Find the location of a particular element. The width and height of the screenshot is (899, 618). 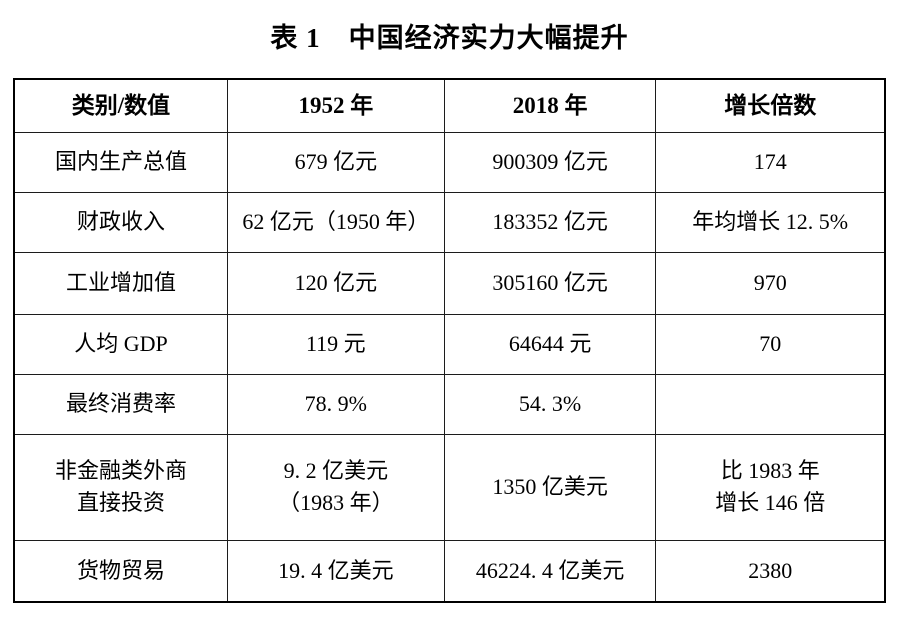

value-cell: 1350 亿美元 is located at coordinates (550, 487).